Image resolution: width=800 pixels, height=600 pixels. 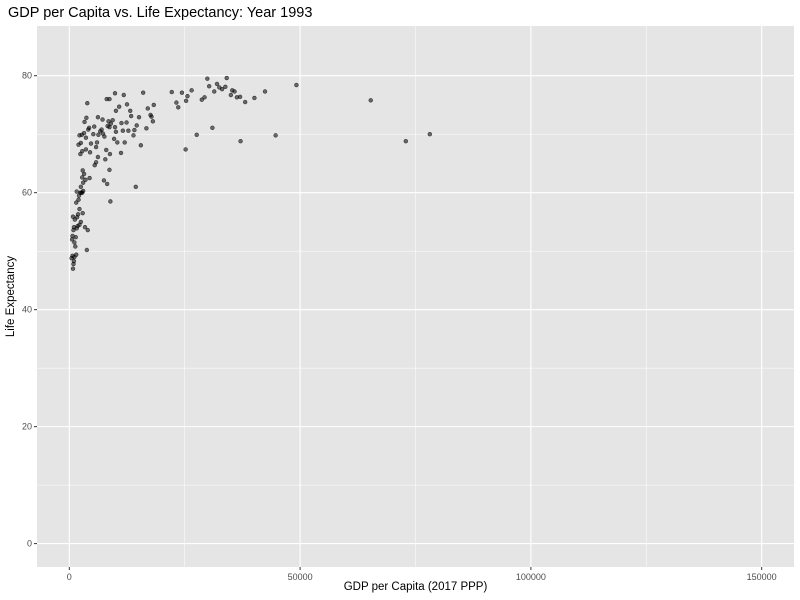 I want to click on x-tick-label: 100000, so click(x=531, y=577).